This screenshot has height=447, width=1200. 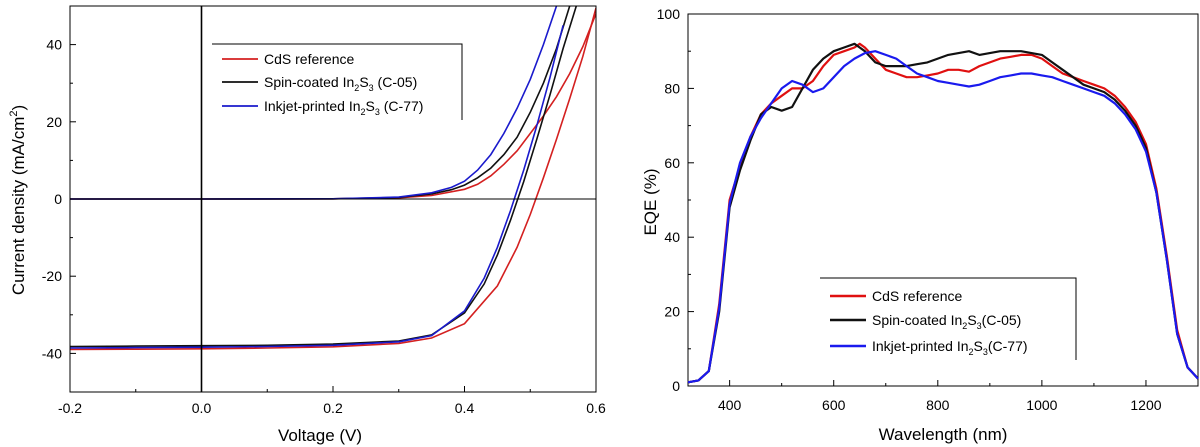 I want to click on jv-y-axis-label: Current density (mA/cm2), so click(x=18, y=200).